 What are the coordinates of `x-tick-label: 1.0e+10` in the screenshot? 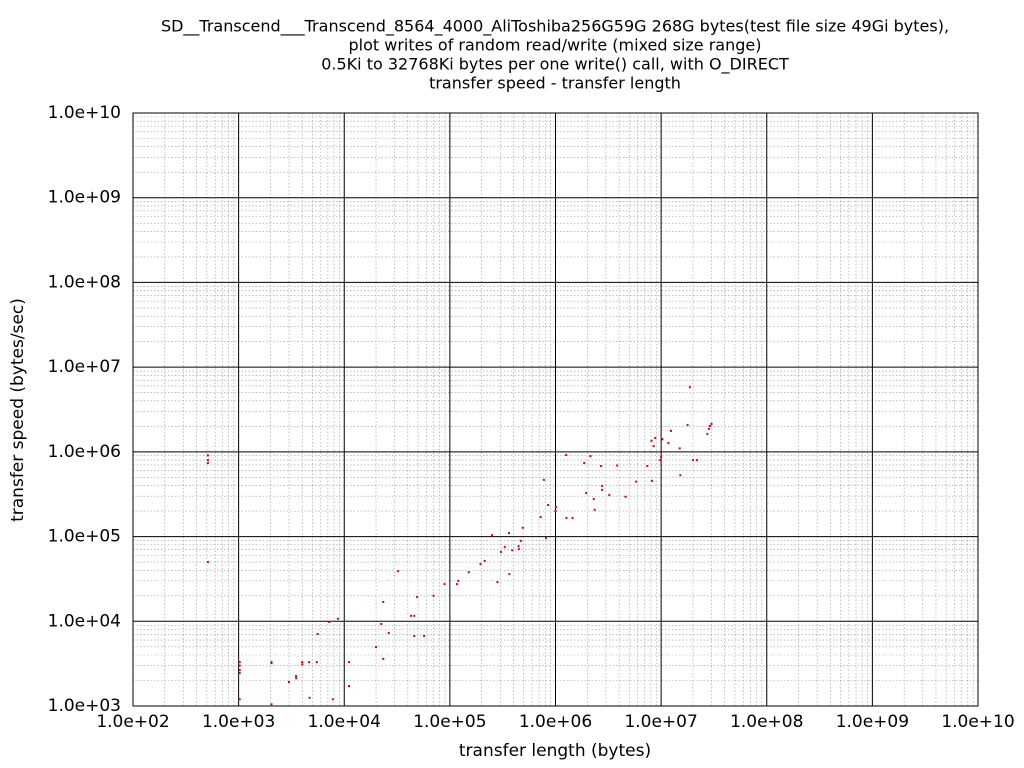 It's located at (977, 722).